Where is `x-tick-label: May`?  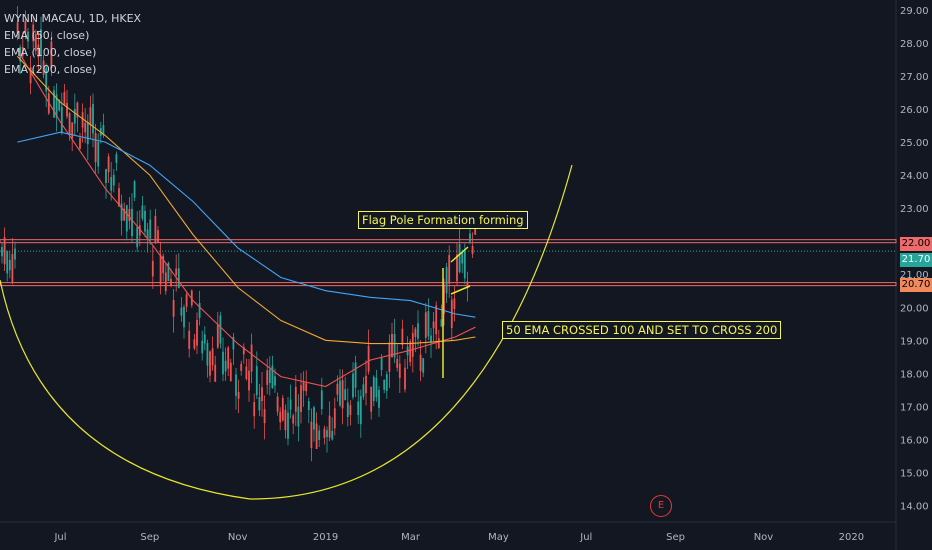 x-tick-label: May is located at coordinates (498, 537).